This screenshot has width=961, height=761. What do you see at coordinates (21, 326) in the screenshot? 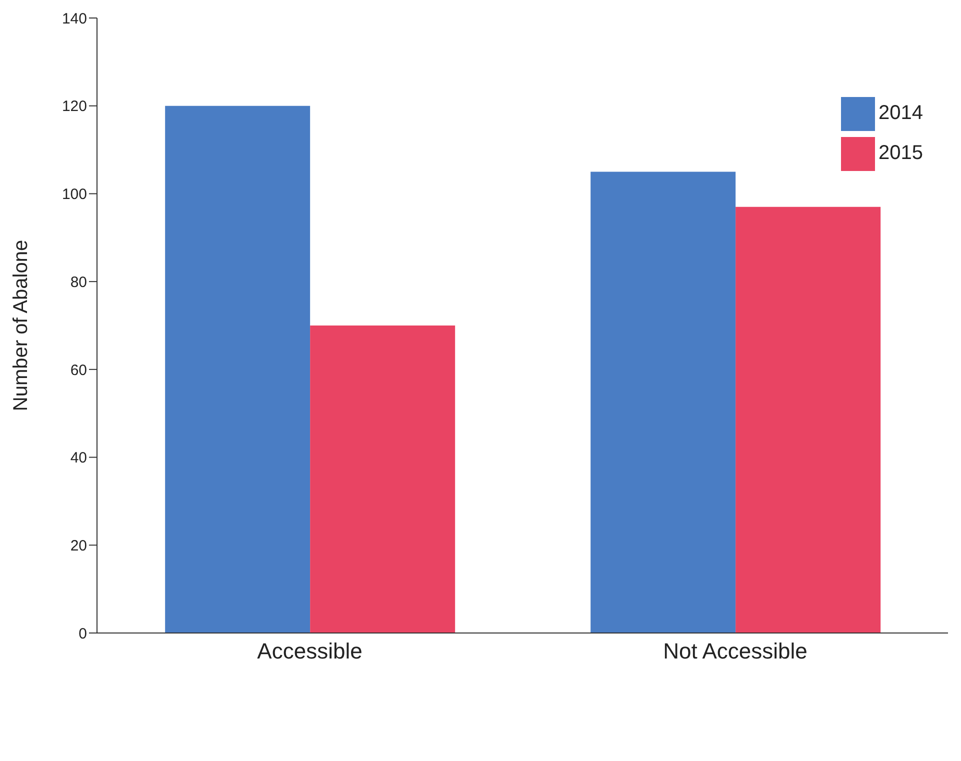
I see `y-axis-title: Number of Abalone` at bounding box center [21, 326].